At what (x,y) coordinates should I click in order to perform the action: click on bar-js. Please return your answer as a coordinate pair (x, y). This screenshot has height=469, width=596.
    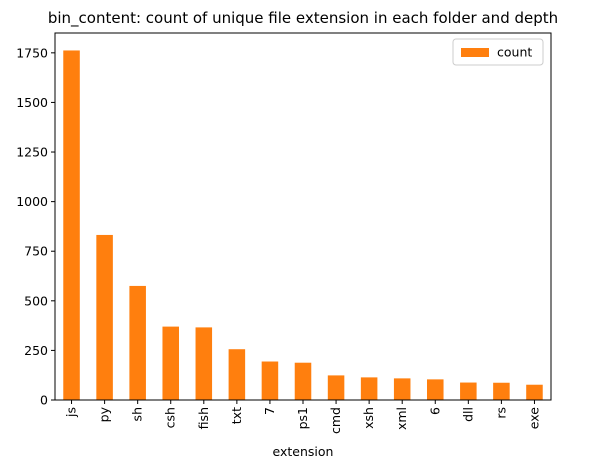
    Looking at the image, I should click on (71, 225).